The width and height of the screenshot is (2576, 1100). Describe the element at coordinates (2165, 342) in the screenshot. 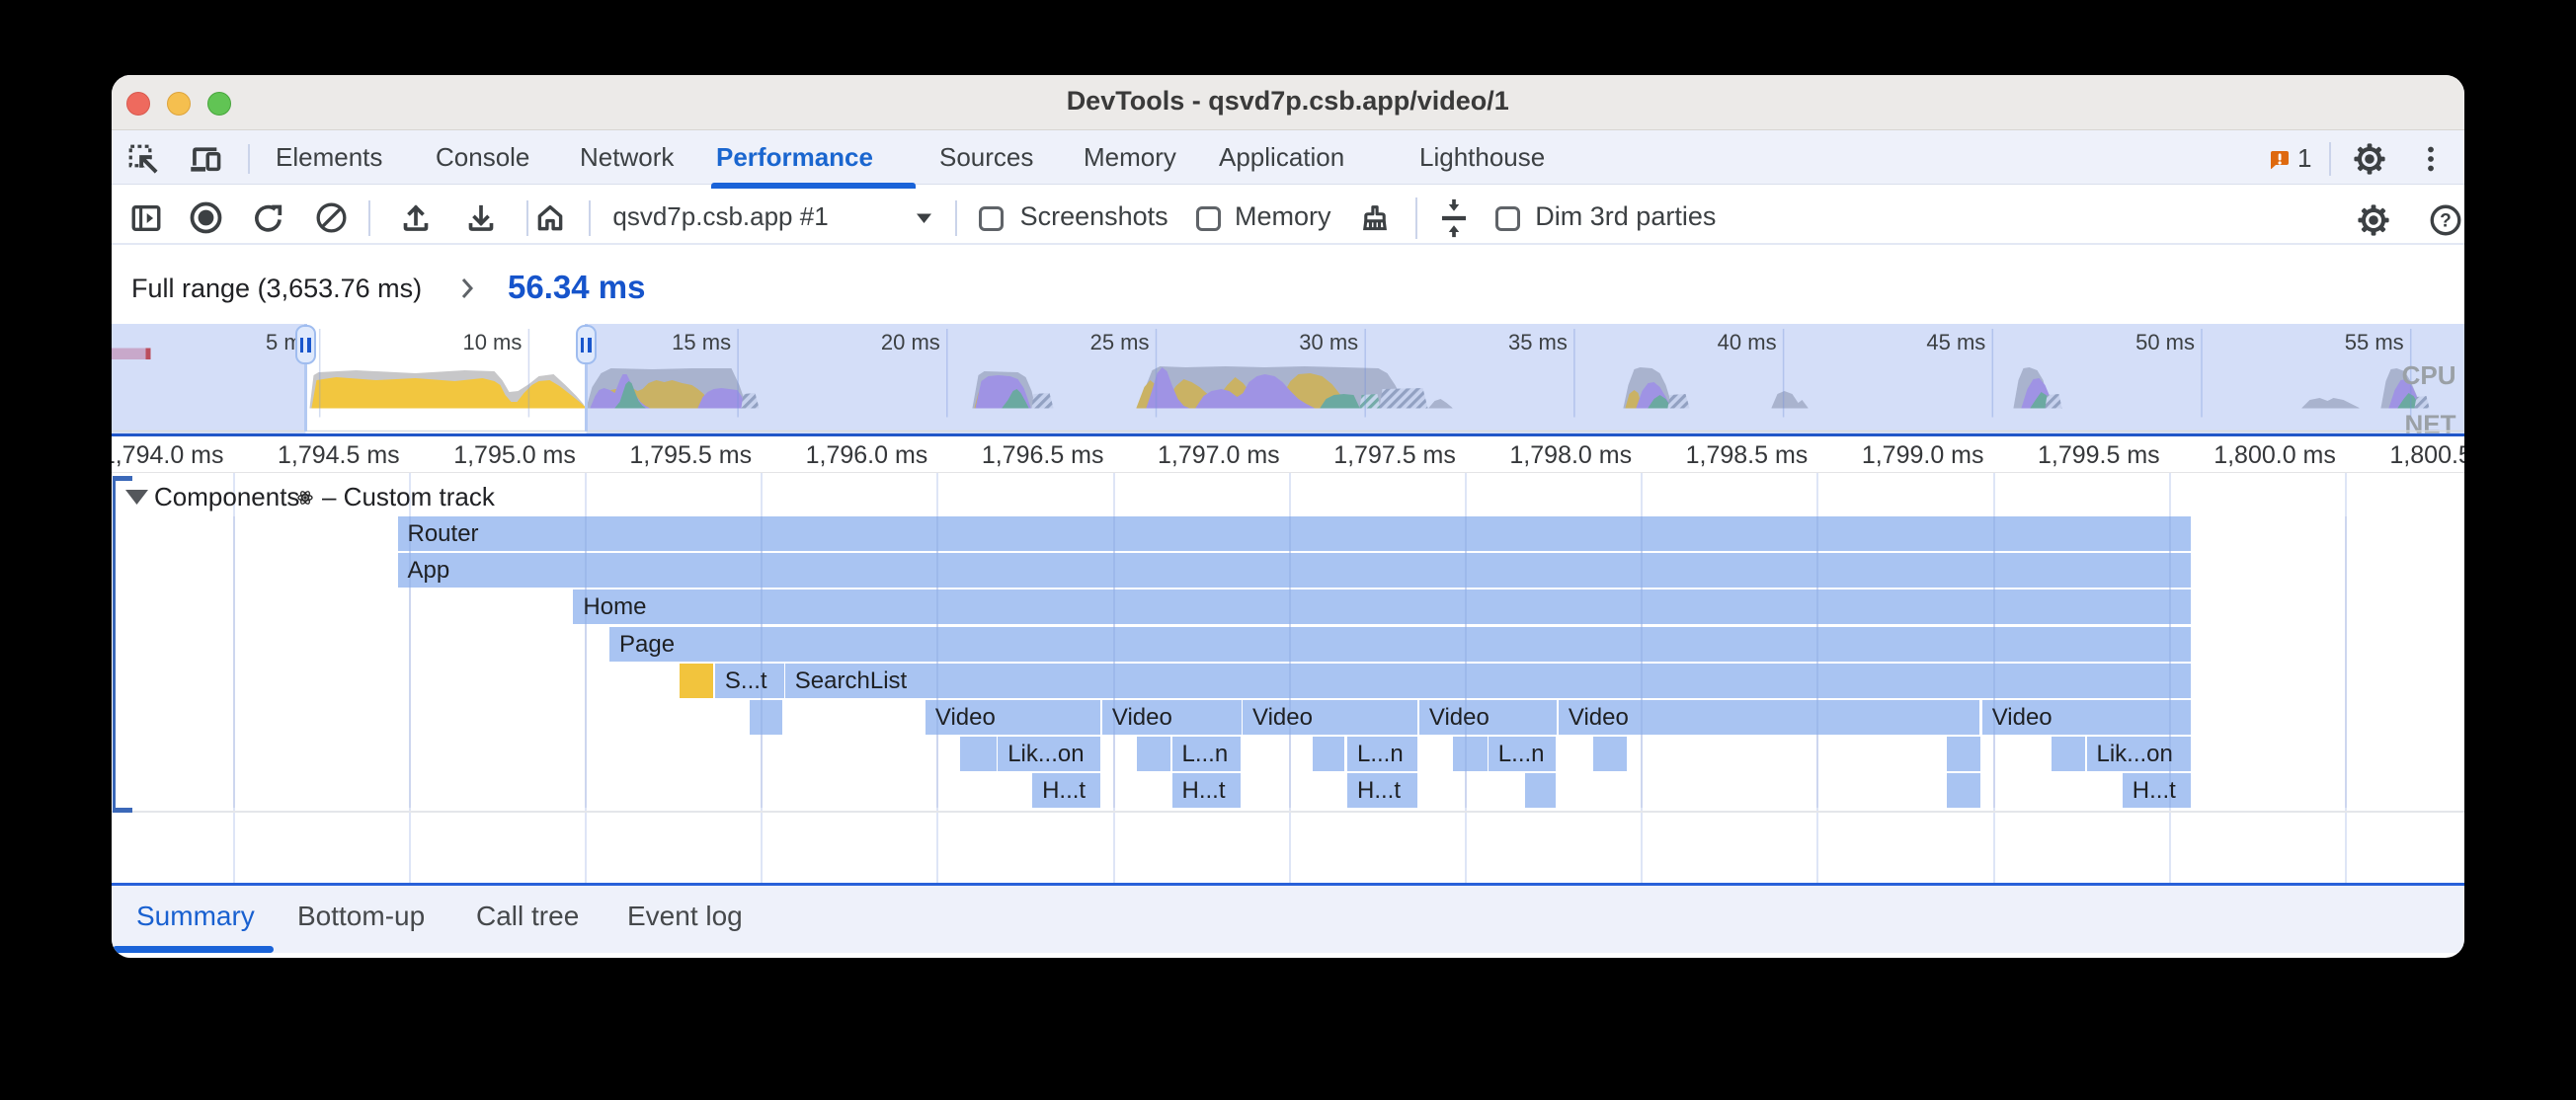

I see `svg-text: 50 ms` at that location.